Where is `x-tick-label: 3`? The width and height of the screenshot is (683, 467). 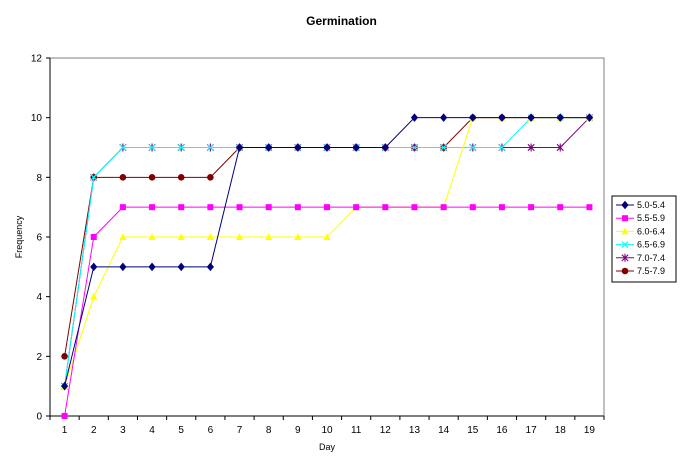
x-tick-label: 3 is located at coordinates (123, 430).